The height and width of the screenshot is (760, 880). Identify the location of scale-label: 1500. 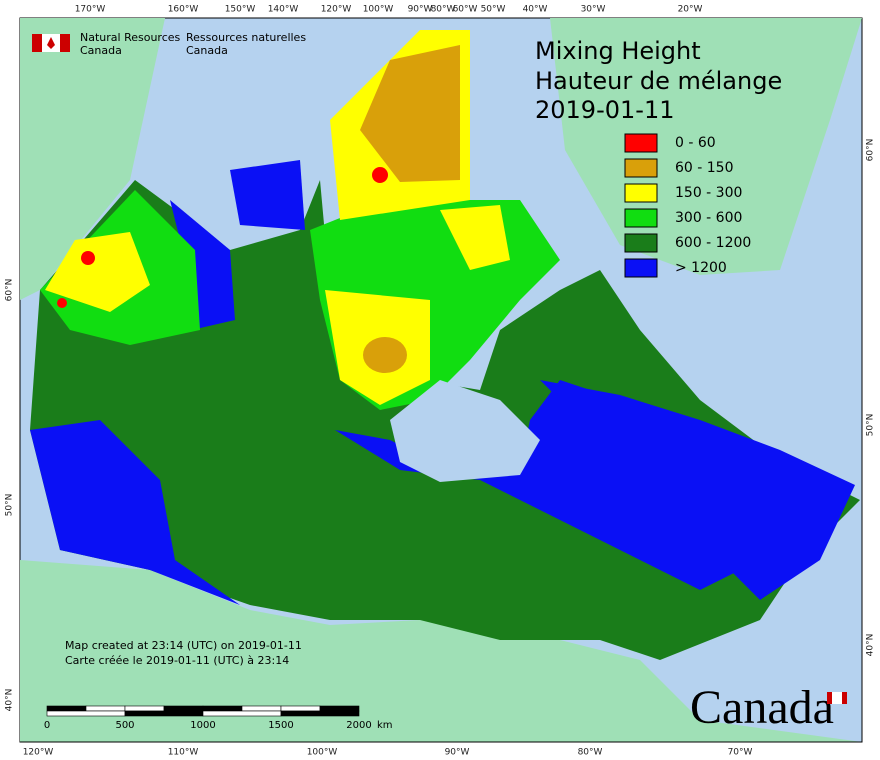
(280, 725).